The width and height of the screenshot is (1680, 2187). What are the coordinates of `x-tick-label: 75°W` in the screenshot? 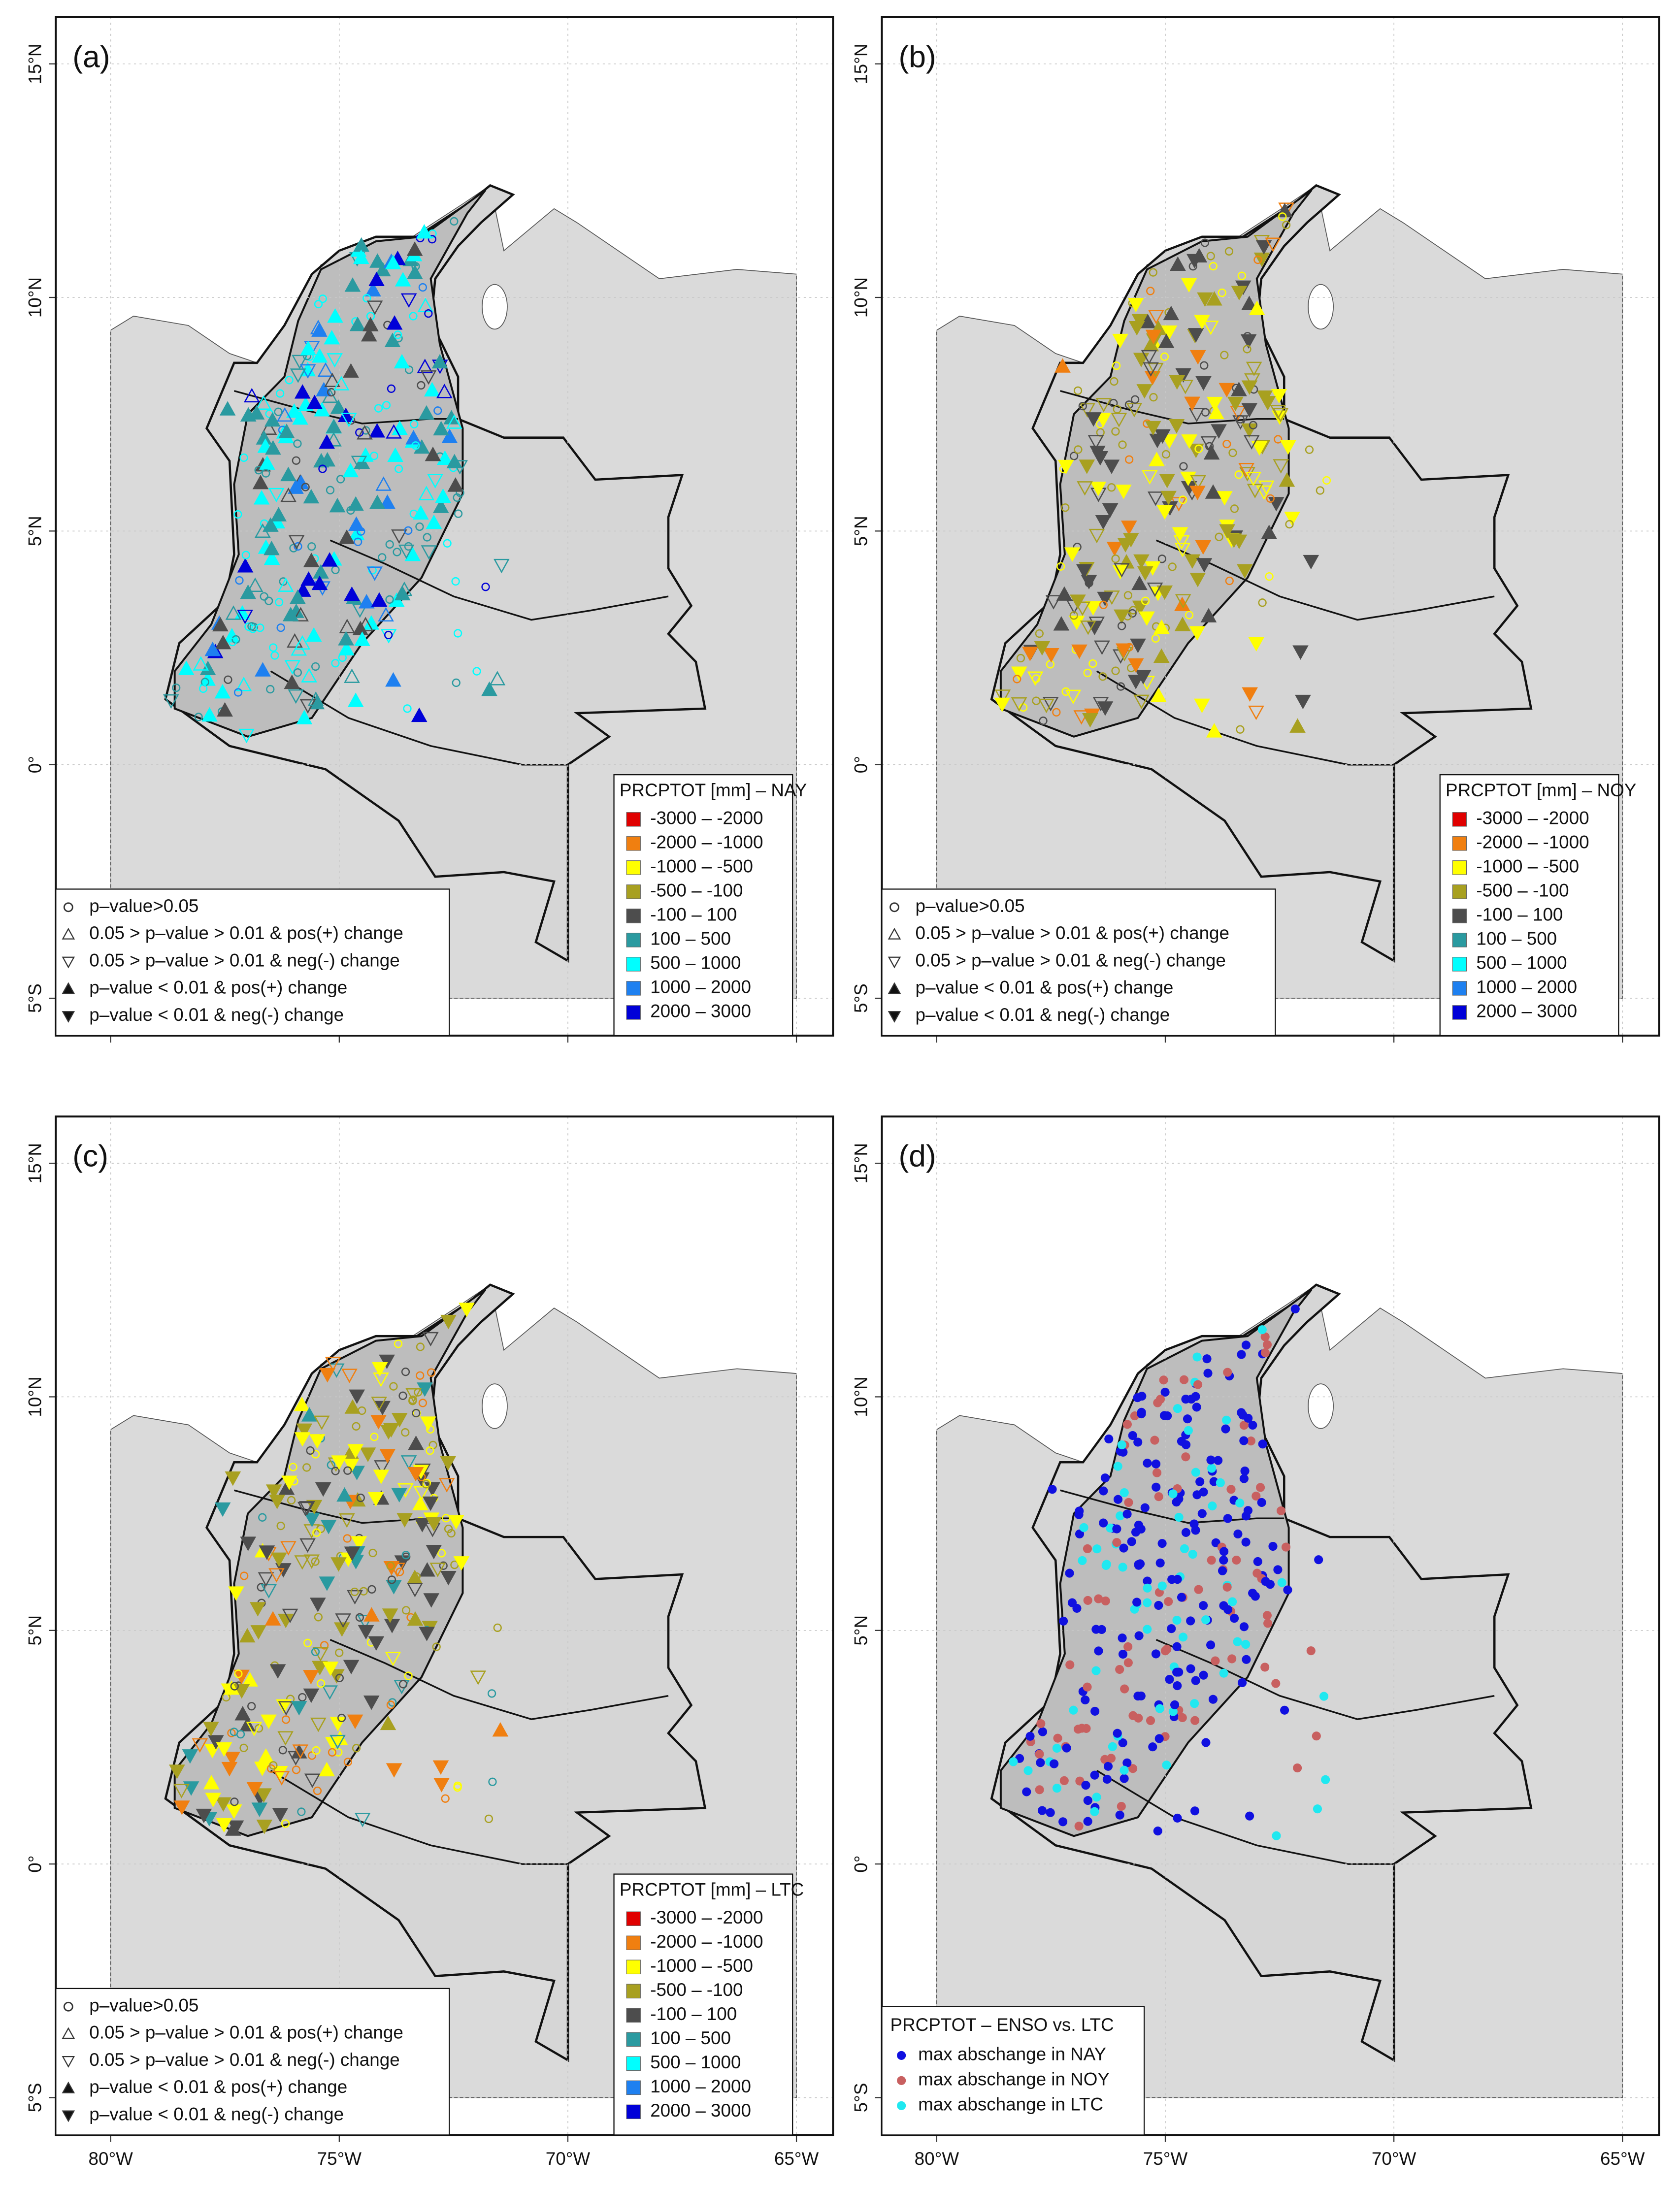 It's located at (1165, 2159).